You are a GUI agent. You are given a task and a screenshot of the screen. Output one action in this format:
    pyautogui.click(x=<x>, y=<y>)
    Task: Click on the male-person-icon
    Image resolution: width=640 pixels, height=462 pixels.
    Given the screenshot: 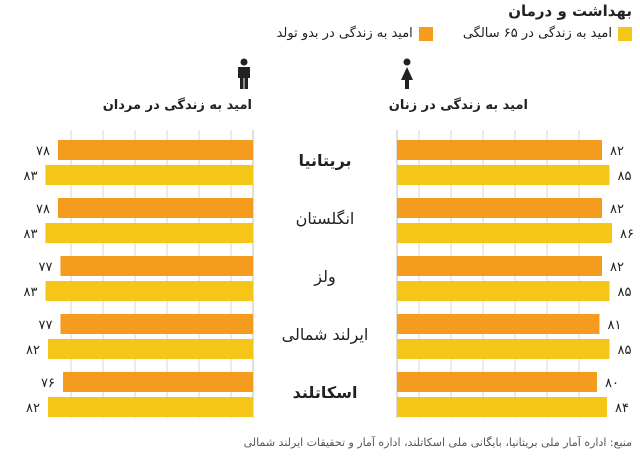 What is the action you would take?
    pyautogui.click(x=244, y=73)
    